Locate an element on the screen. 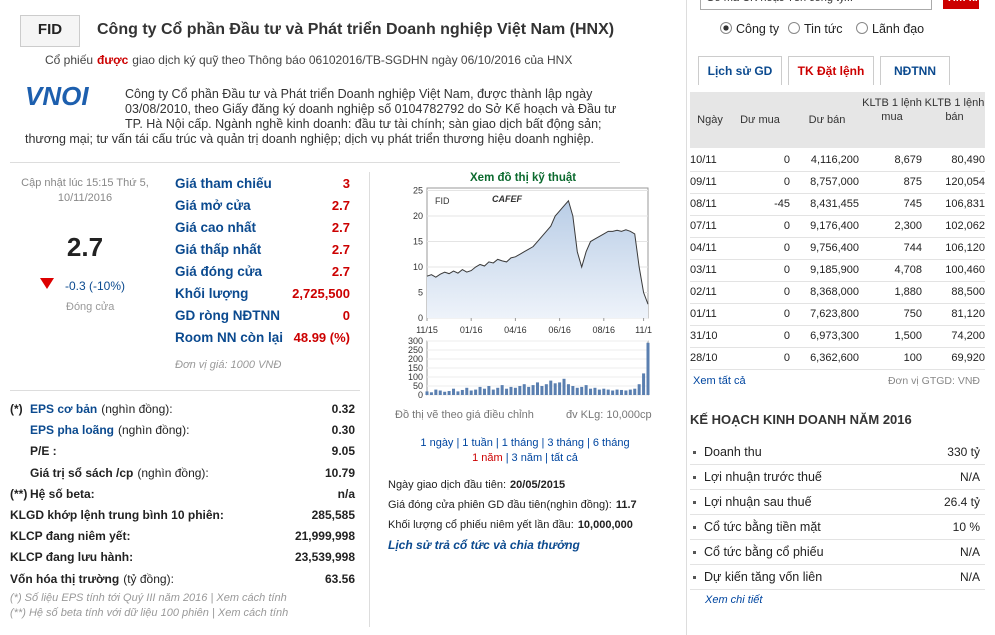 This screenshot has height=635, width=995. radio-label: Lãnh đạo is located at coordinates (898, 29).